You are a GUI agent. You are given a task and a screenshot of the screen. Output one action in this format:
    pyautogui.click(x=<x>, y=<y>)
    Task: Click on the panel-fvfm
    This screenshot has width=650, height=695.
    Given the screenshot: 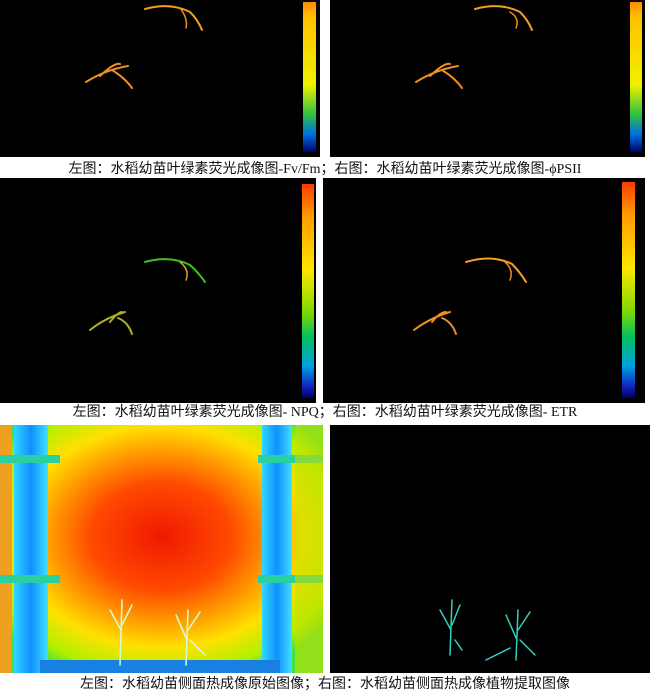 What is the action you would take?
    pyautogui.click(x=160, y=78)
    